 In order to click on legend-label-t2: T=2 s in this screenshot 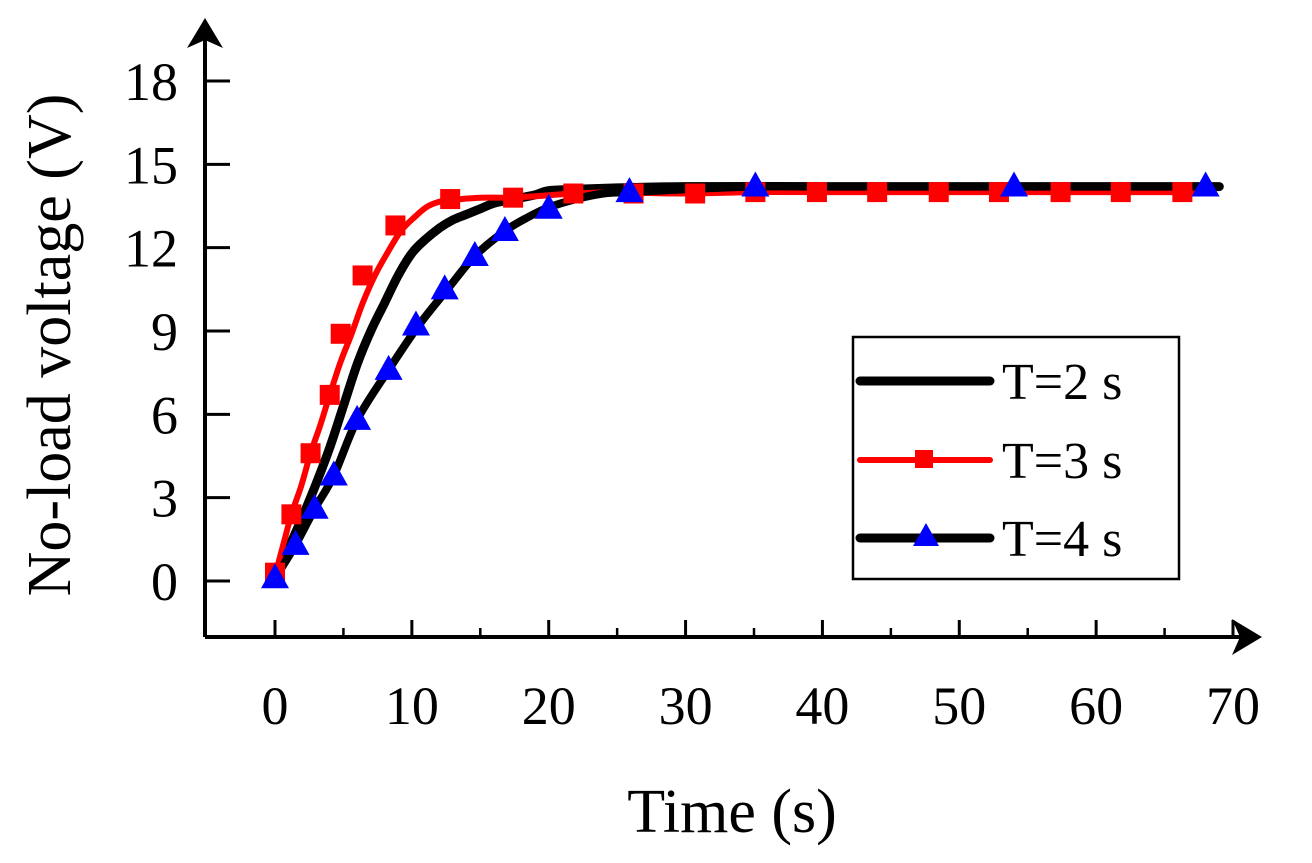, I will do `click(1062, 382)`.